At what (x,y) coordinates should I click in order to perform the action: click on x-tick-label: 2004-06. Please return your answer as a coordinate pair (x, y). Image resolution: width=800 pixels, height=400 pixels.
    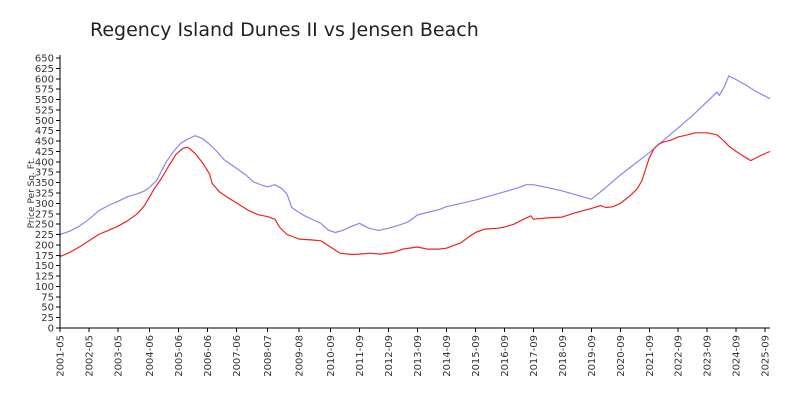
    Looking at the image, I should click on (150, 356).